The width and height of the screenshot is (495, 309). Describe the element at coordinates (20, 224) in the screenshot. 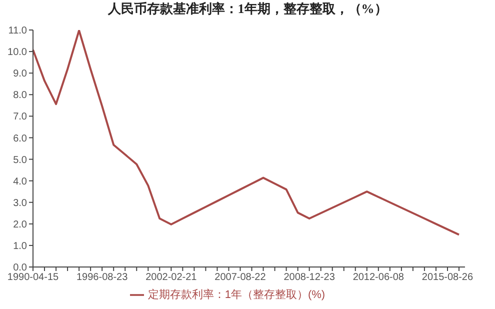

I see `y-tick-label: 2.0` at that location.